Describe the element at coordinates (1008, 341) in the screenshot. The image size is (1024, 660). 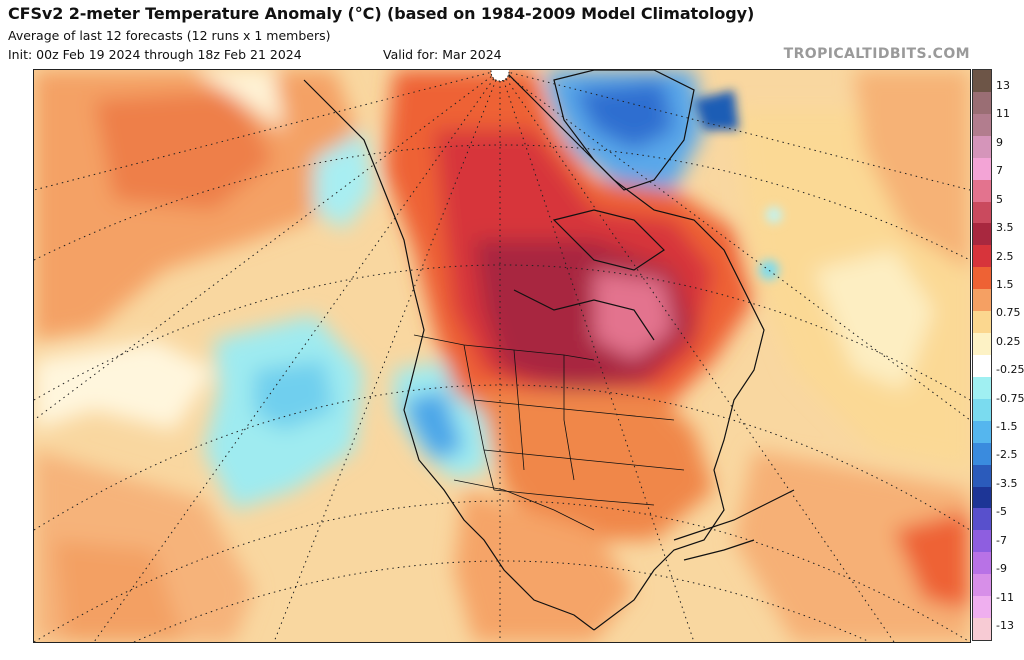
I see `color-scale-tick-label: 0.25` at that location.